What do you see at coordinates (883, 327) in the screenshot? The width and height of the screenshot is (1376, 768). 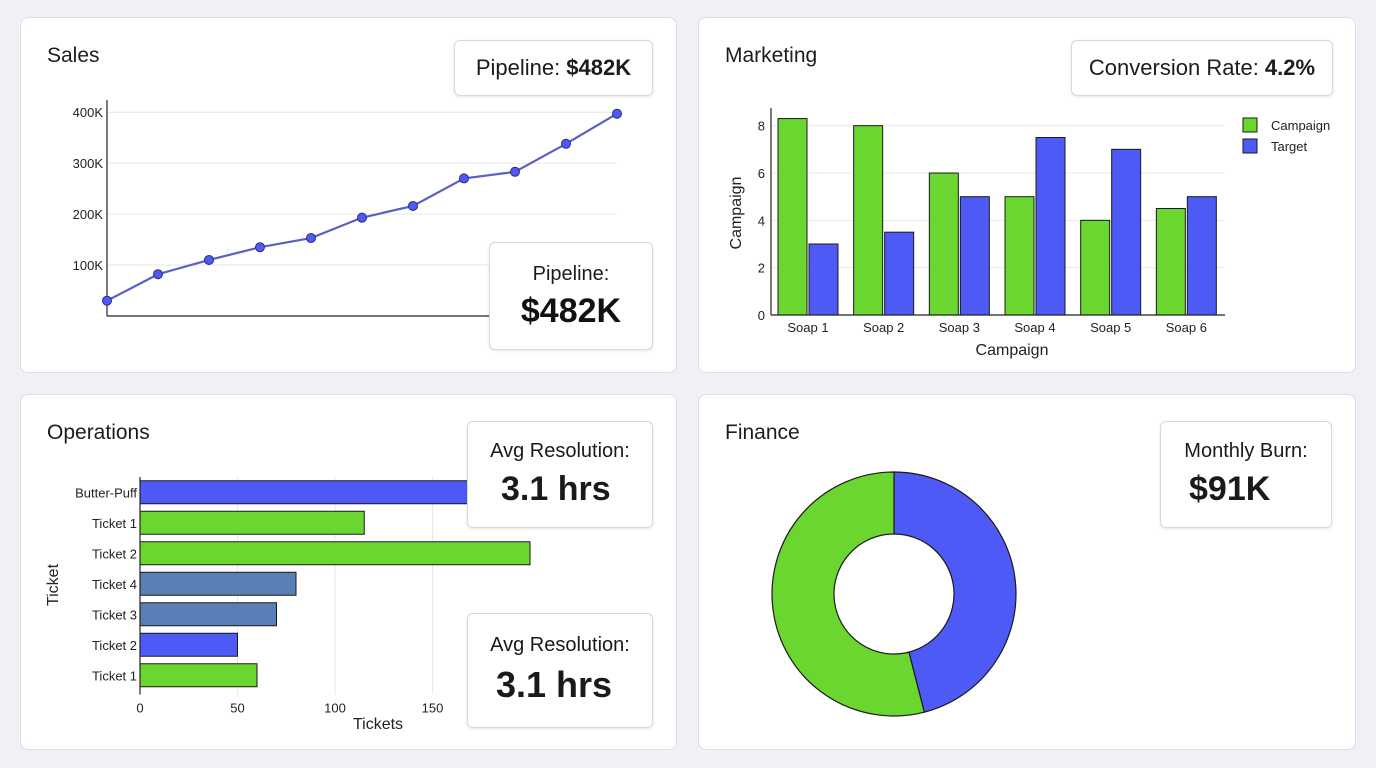 I see `marketing-x-tick-label: Soap 2` at bounding box center [883, 327].